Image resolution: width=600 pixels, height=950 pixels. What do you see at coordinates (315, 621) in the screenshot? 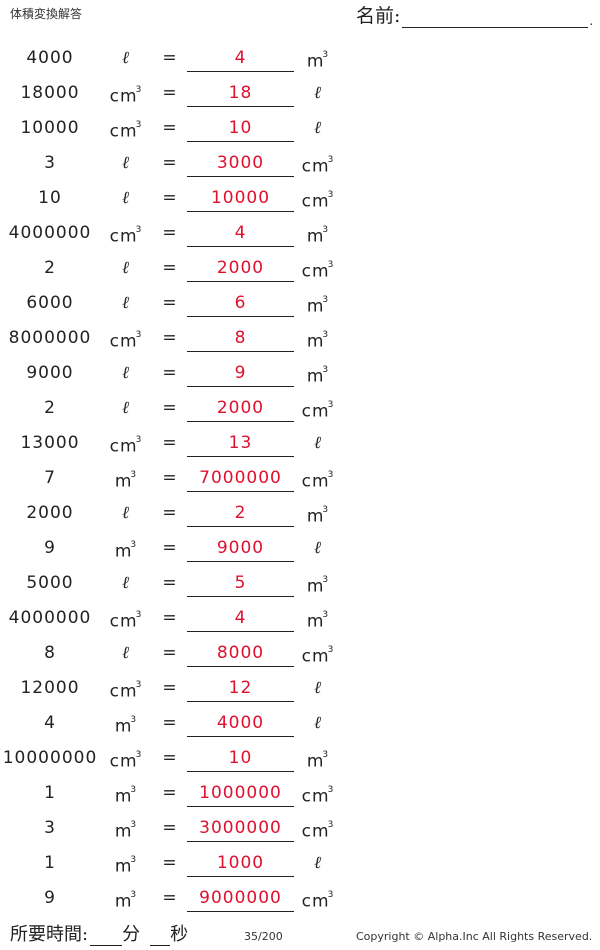
I see `to-unit-symbol: m` at bounding box center [315, 621].